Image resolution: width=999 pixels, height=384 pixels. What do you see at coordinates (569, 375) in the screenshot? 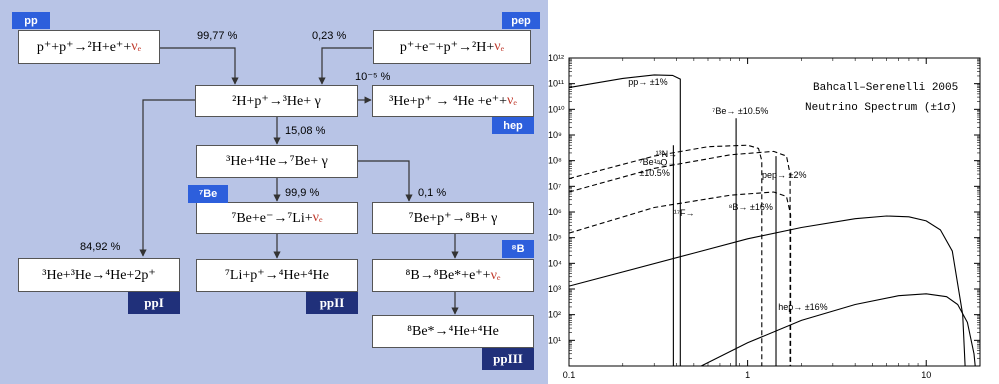
I see `x-tick-label: 0.1` at bounding box center [569, 375].